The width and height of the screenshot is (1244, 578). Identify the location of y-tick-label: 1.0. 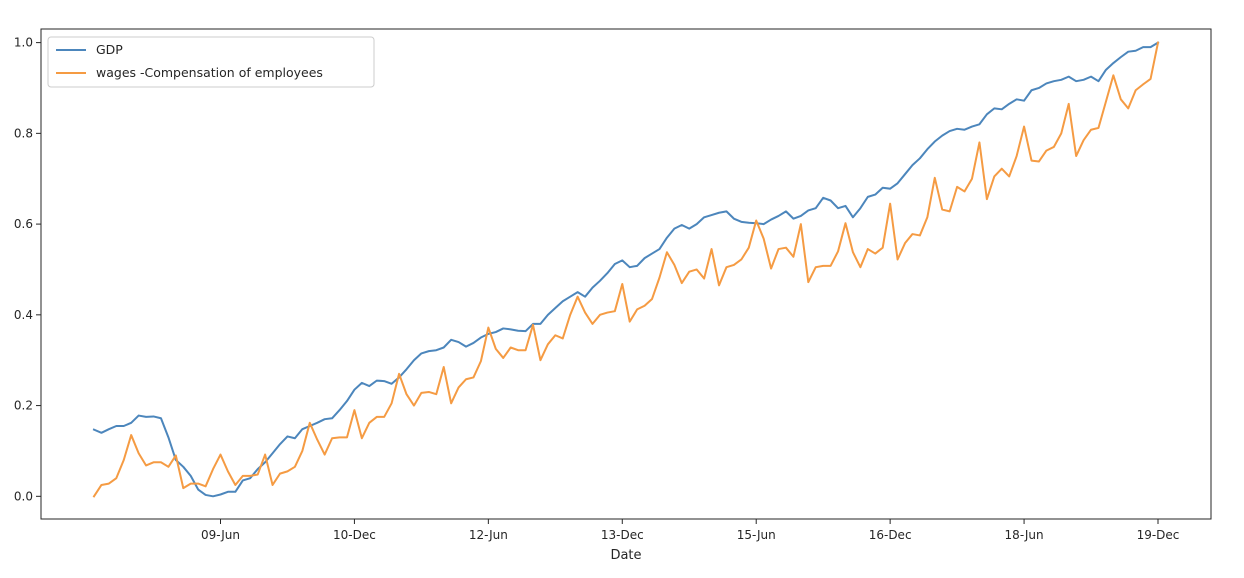
(23, 43).